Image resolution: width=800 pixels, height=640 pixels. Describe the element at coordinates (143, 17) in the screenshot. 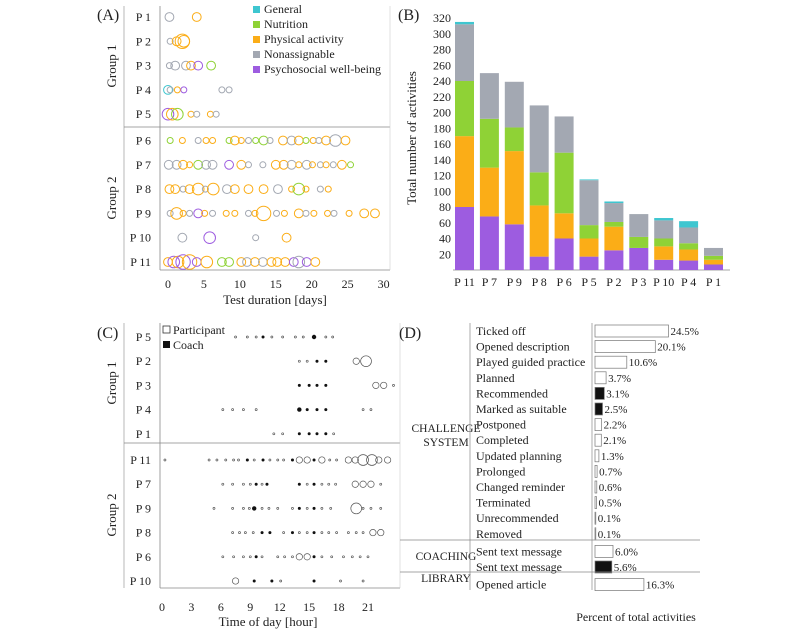

I see `row-label-a: P 1` at that location.